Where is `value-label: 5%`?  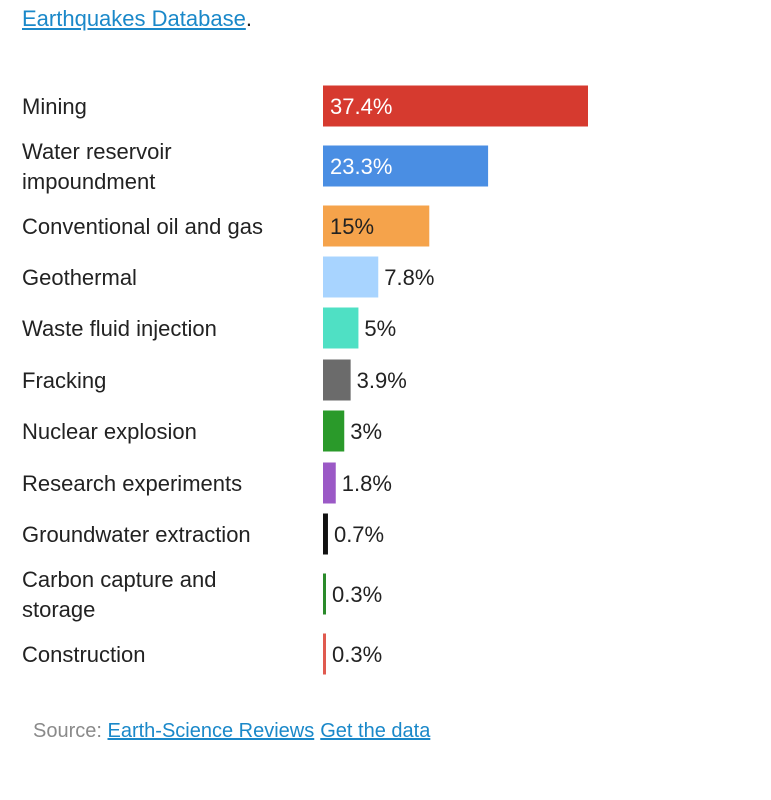 value-label: 5% is located at coordinates (380, 328).